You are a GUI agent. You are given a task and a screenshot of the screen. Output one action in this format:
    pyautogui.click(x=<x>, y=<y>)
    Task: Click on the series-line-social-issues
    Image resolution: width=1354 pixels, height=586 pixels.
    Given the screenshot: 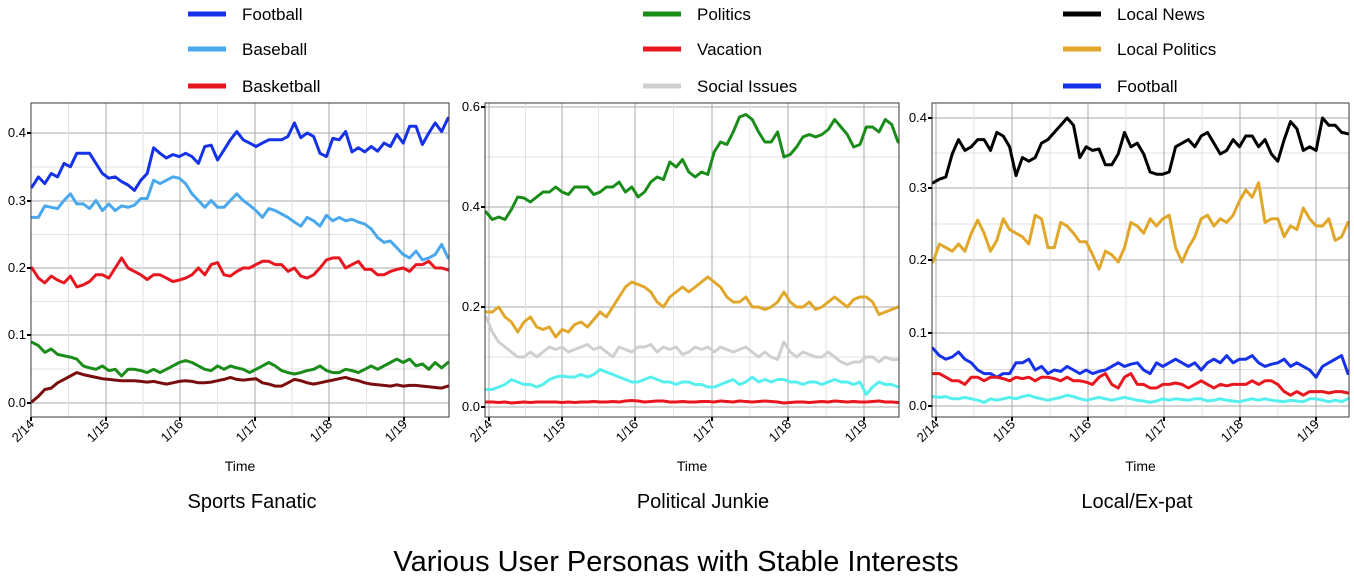 What is the action you would take?
    pyautogui.click(x=692, y=340)
    